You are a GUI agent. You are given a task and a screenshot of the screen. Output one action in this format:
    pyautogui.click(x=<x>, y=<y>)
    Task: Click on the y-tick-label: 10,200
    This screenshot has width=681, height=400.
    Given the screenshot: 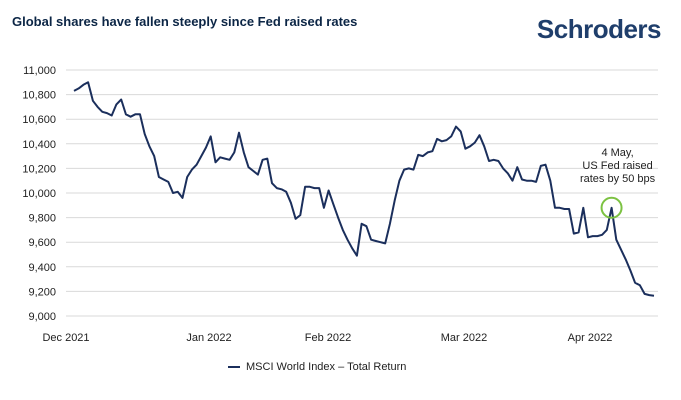 What is the action you would take?
    pyautogui.click(x=39, y=169)
    